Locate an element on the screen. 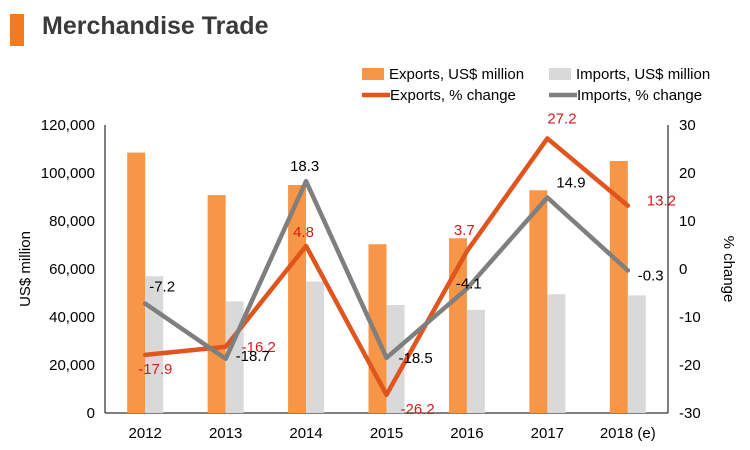  y2-tick-label: -30 is located at coordinates (690, 413).